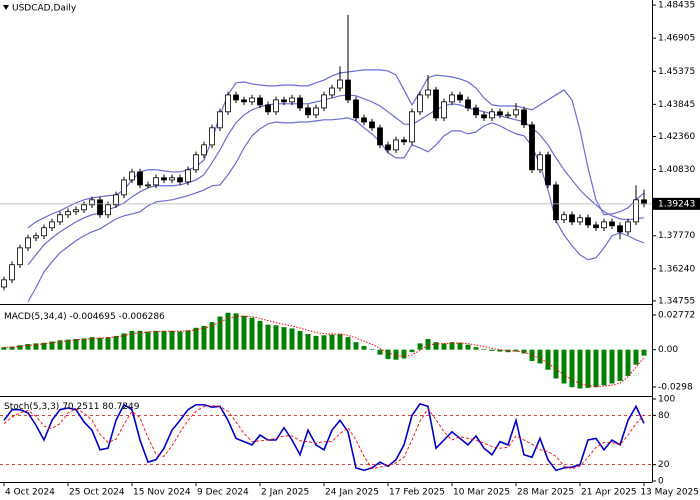 The width and height of the screenshot is (700, 500). What do you see at coordinates (30, 493) in the screenshot?
I see `x-tick-label: 4 Oct 2024` at bounding box center [30, 493].